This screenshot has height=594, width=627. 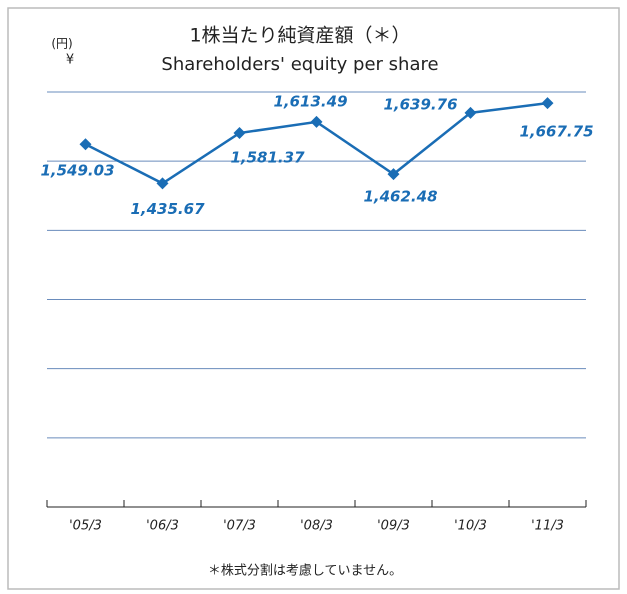 What do you see at coordinates (167, 209) in the screenshot?
I see `data-label: 1,435.67` at bounding box center [167, 209].